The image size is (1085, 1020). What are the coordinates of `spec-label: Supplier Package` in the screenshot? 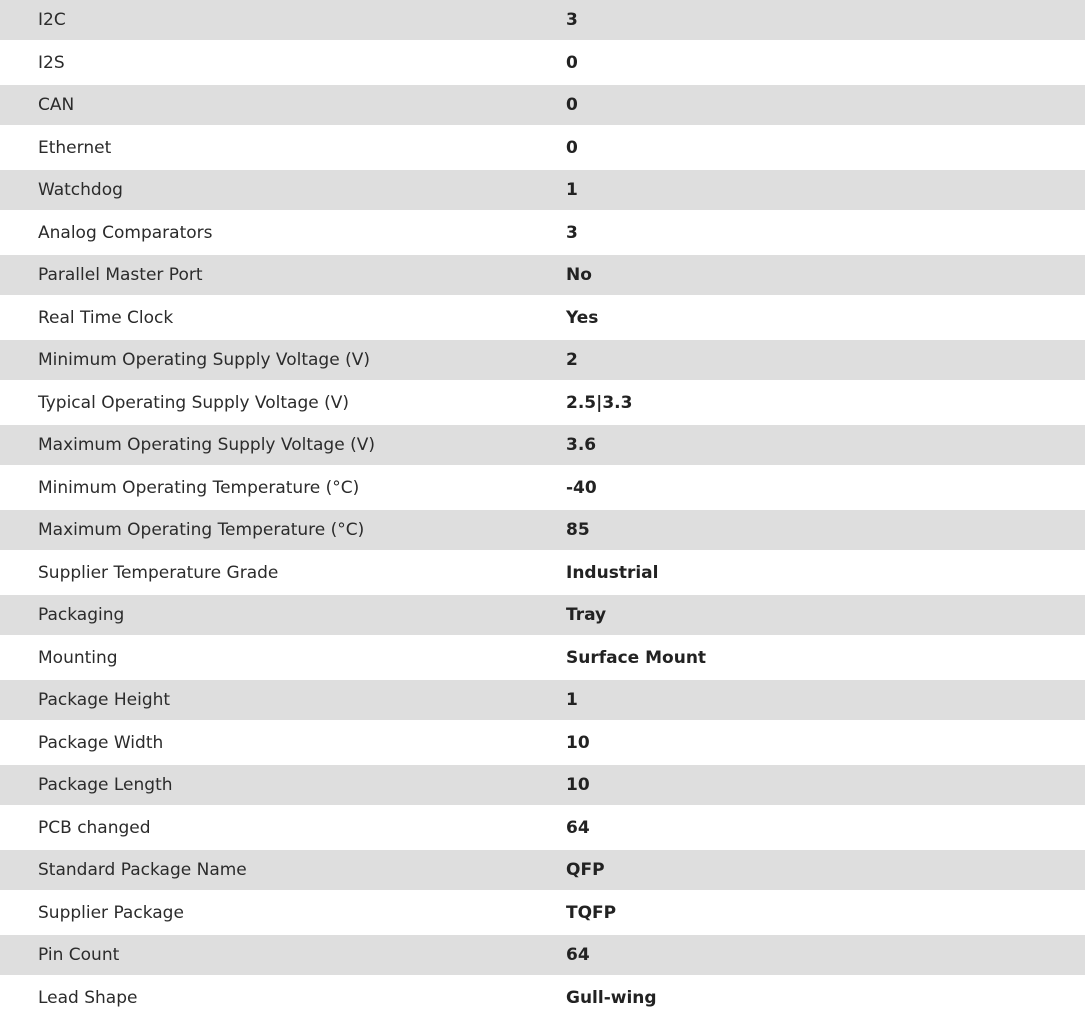 It's located at (111, 912).